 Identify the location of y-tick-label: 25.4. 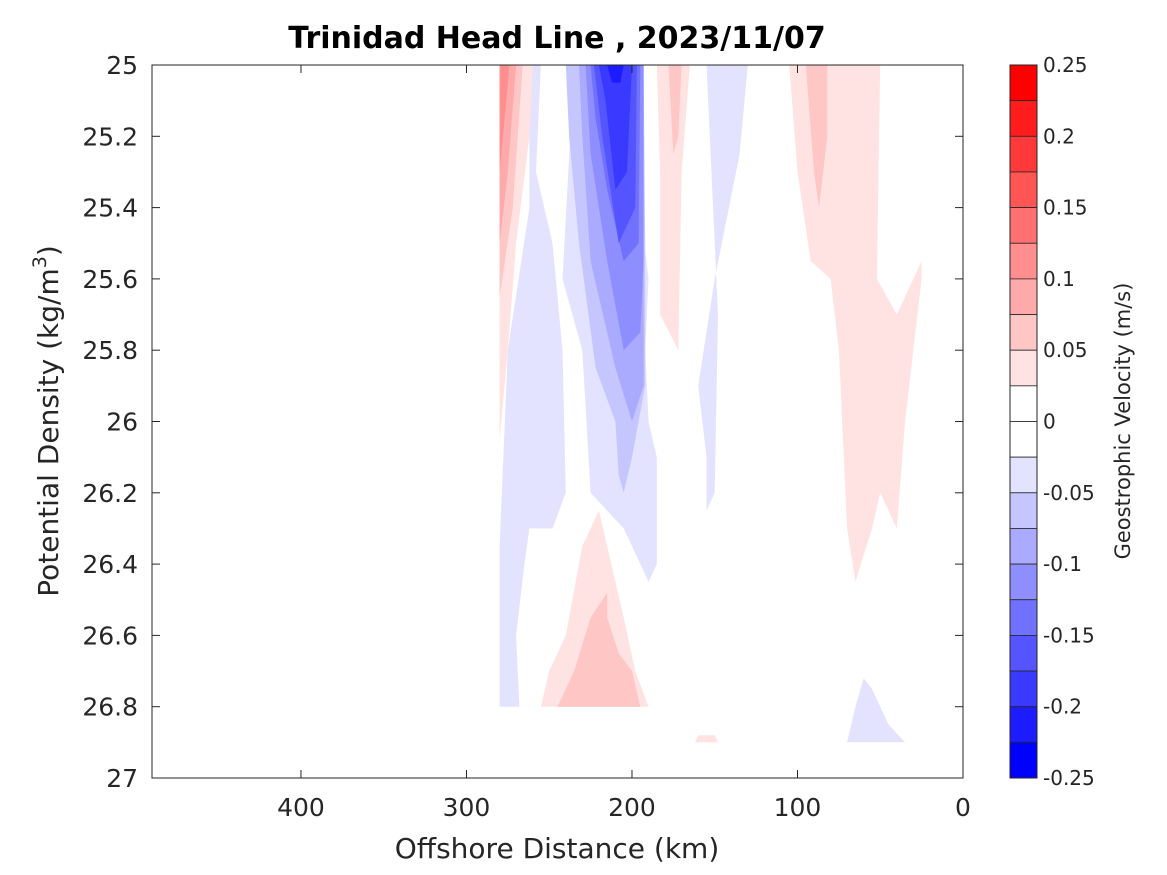
(110, 208).